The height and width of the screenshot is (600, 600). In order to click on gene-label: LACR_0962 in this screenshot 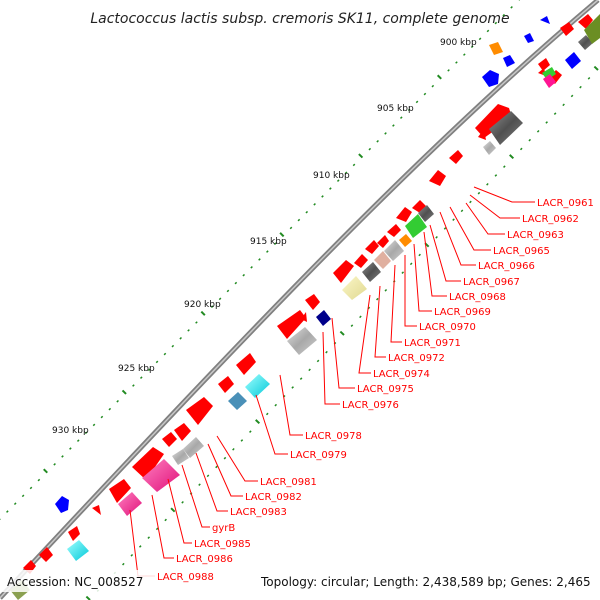, I will do `click(550, 219)`.